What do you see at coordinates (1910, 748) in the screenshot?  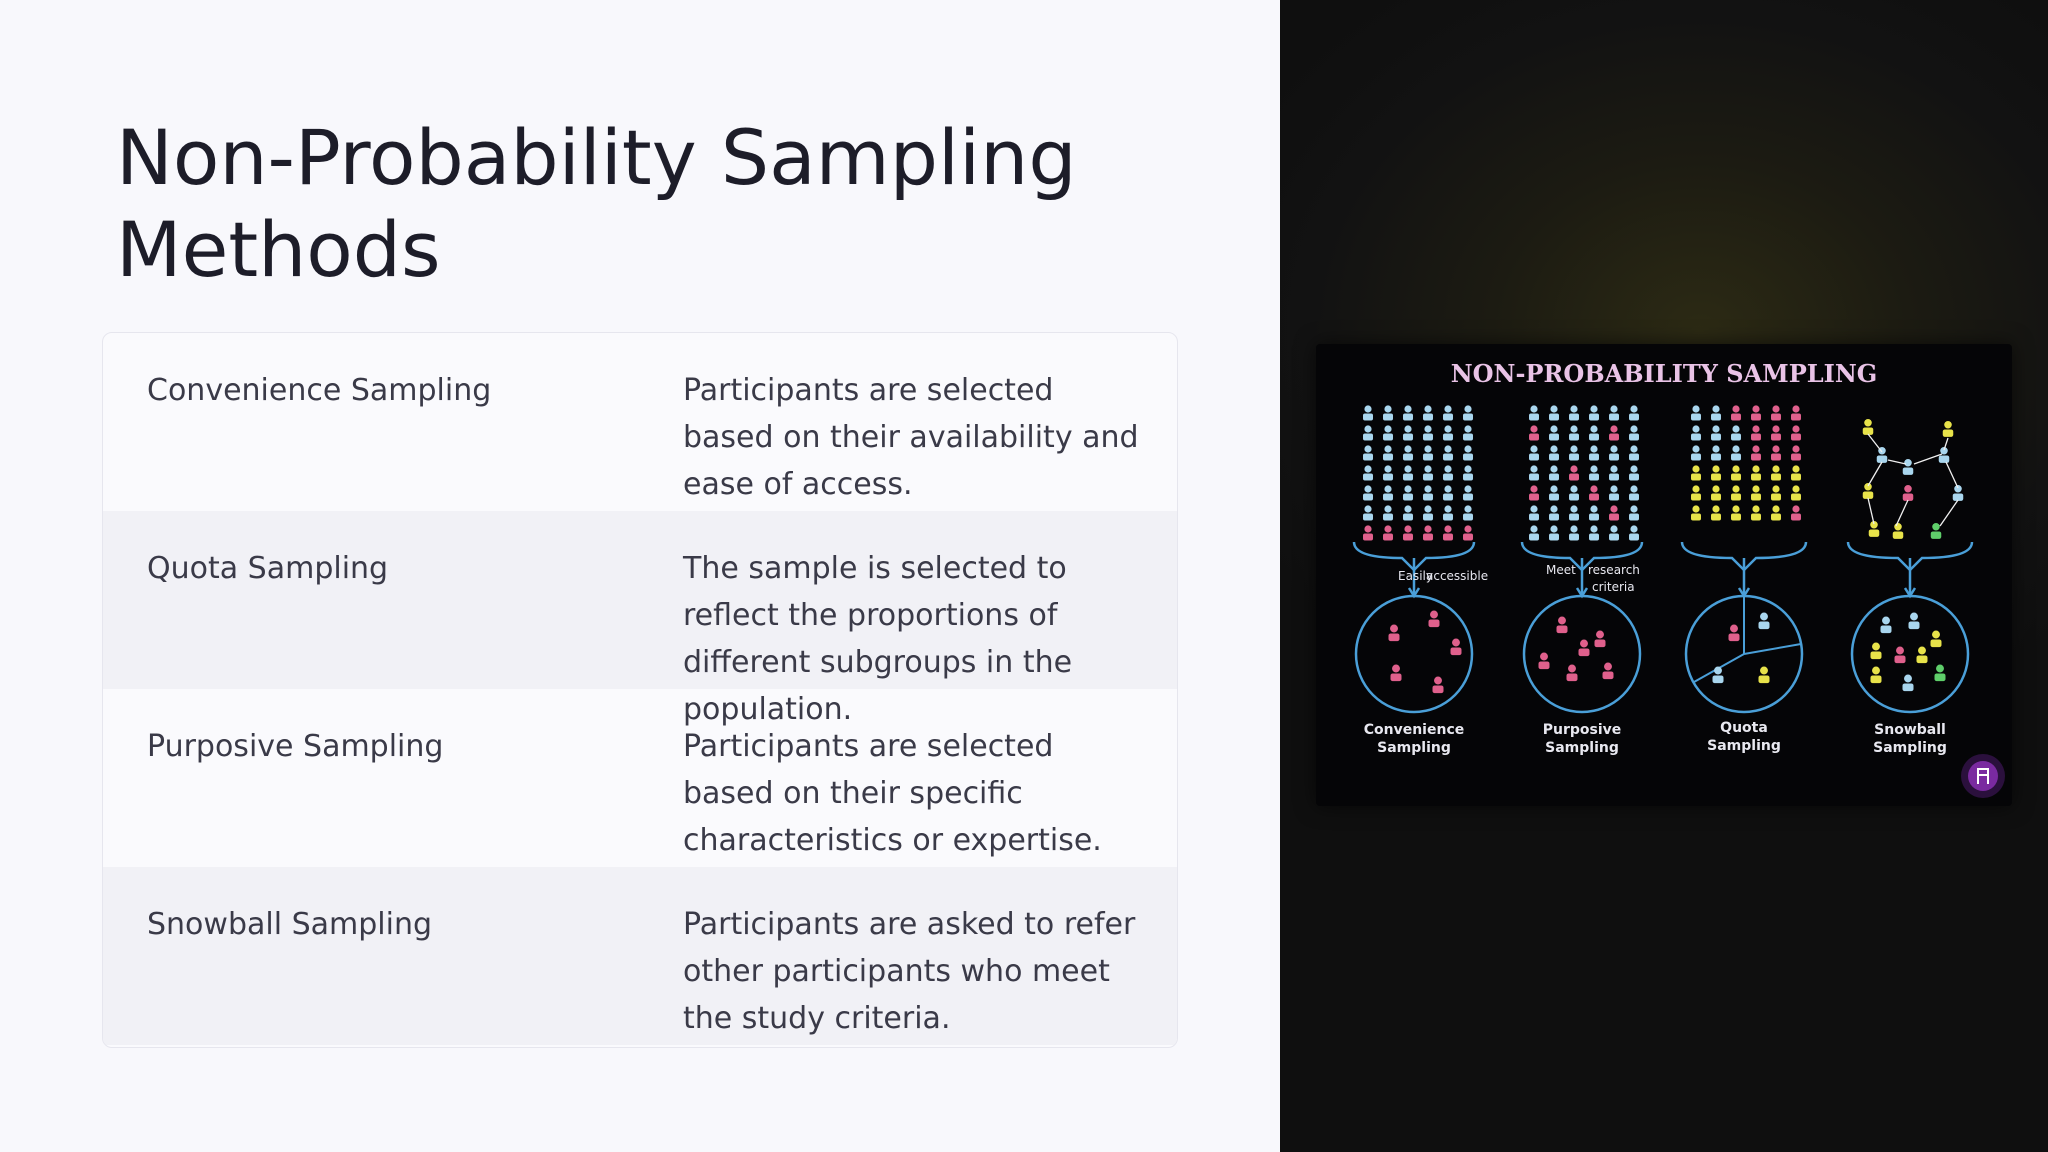 I see `caption-snowball-2: Sampling` at bounding box center [1910, 748].